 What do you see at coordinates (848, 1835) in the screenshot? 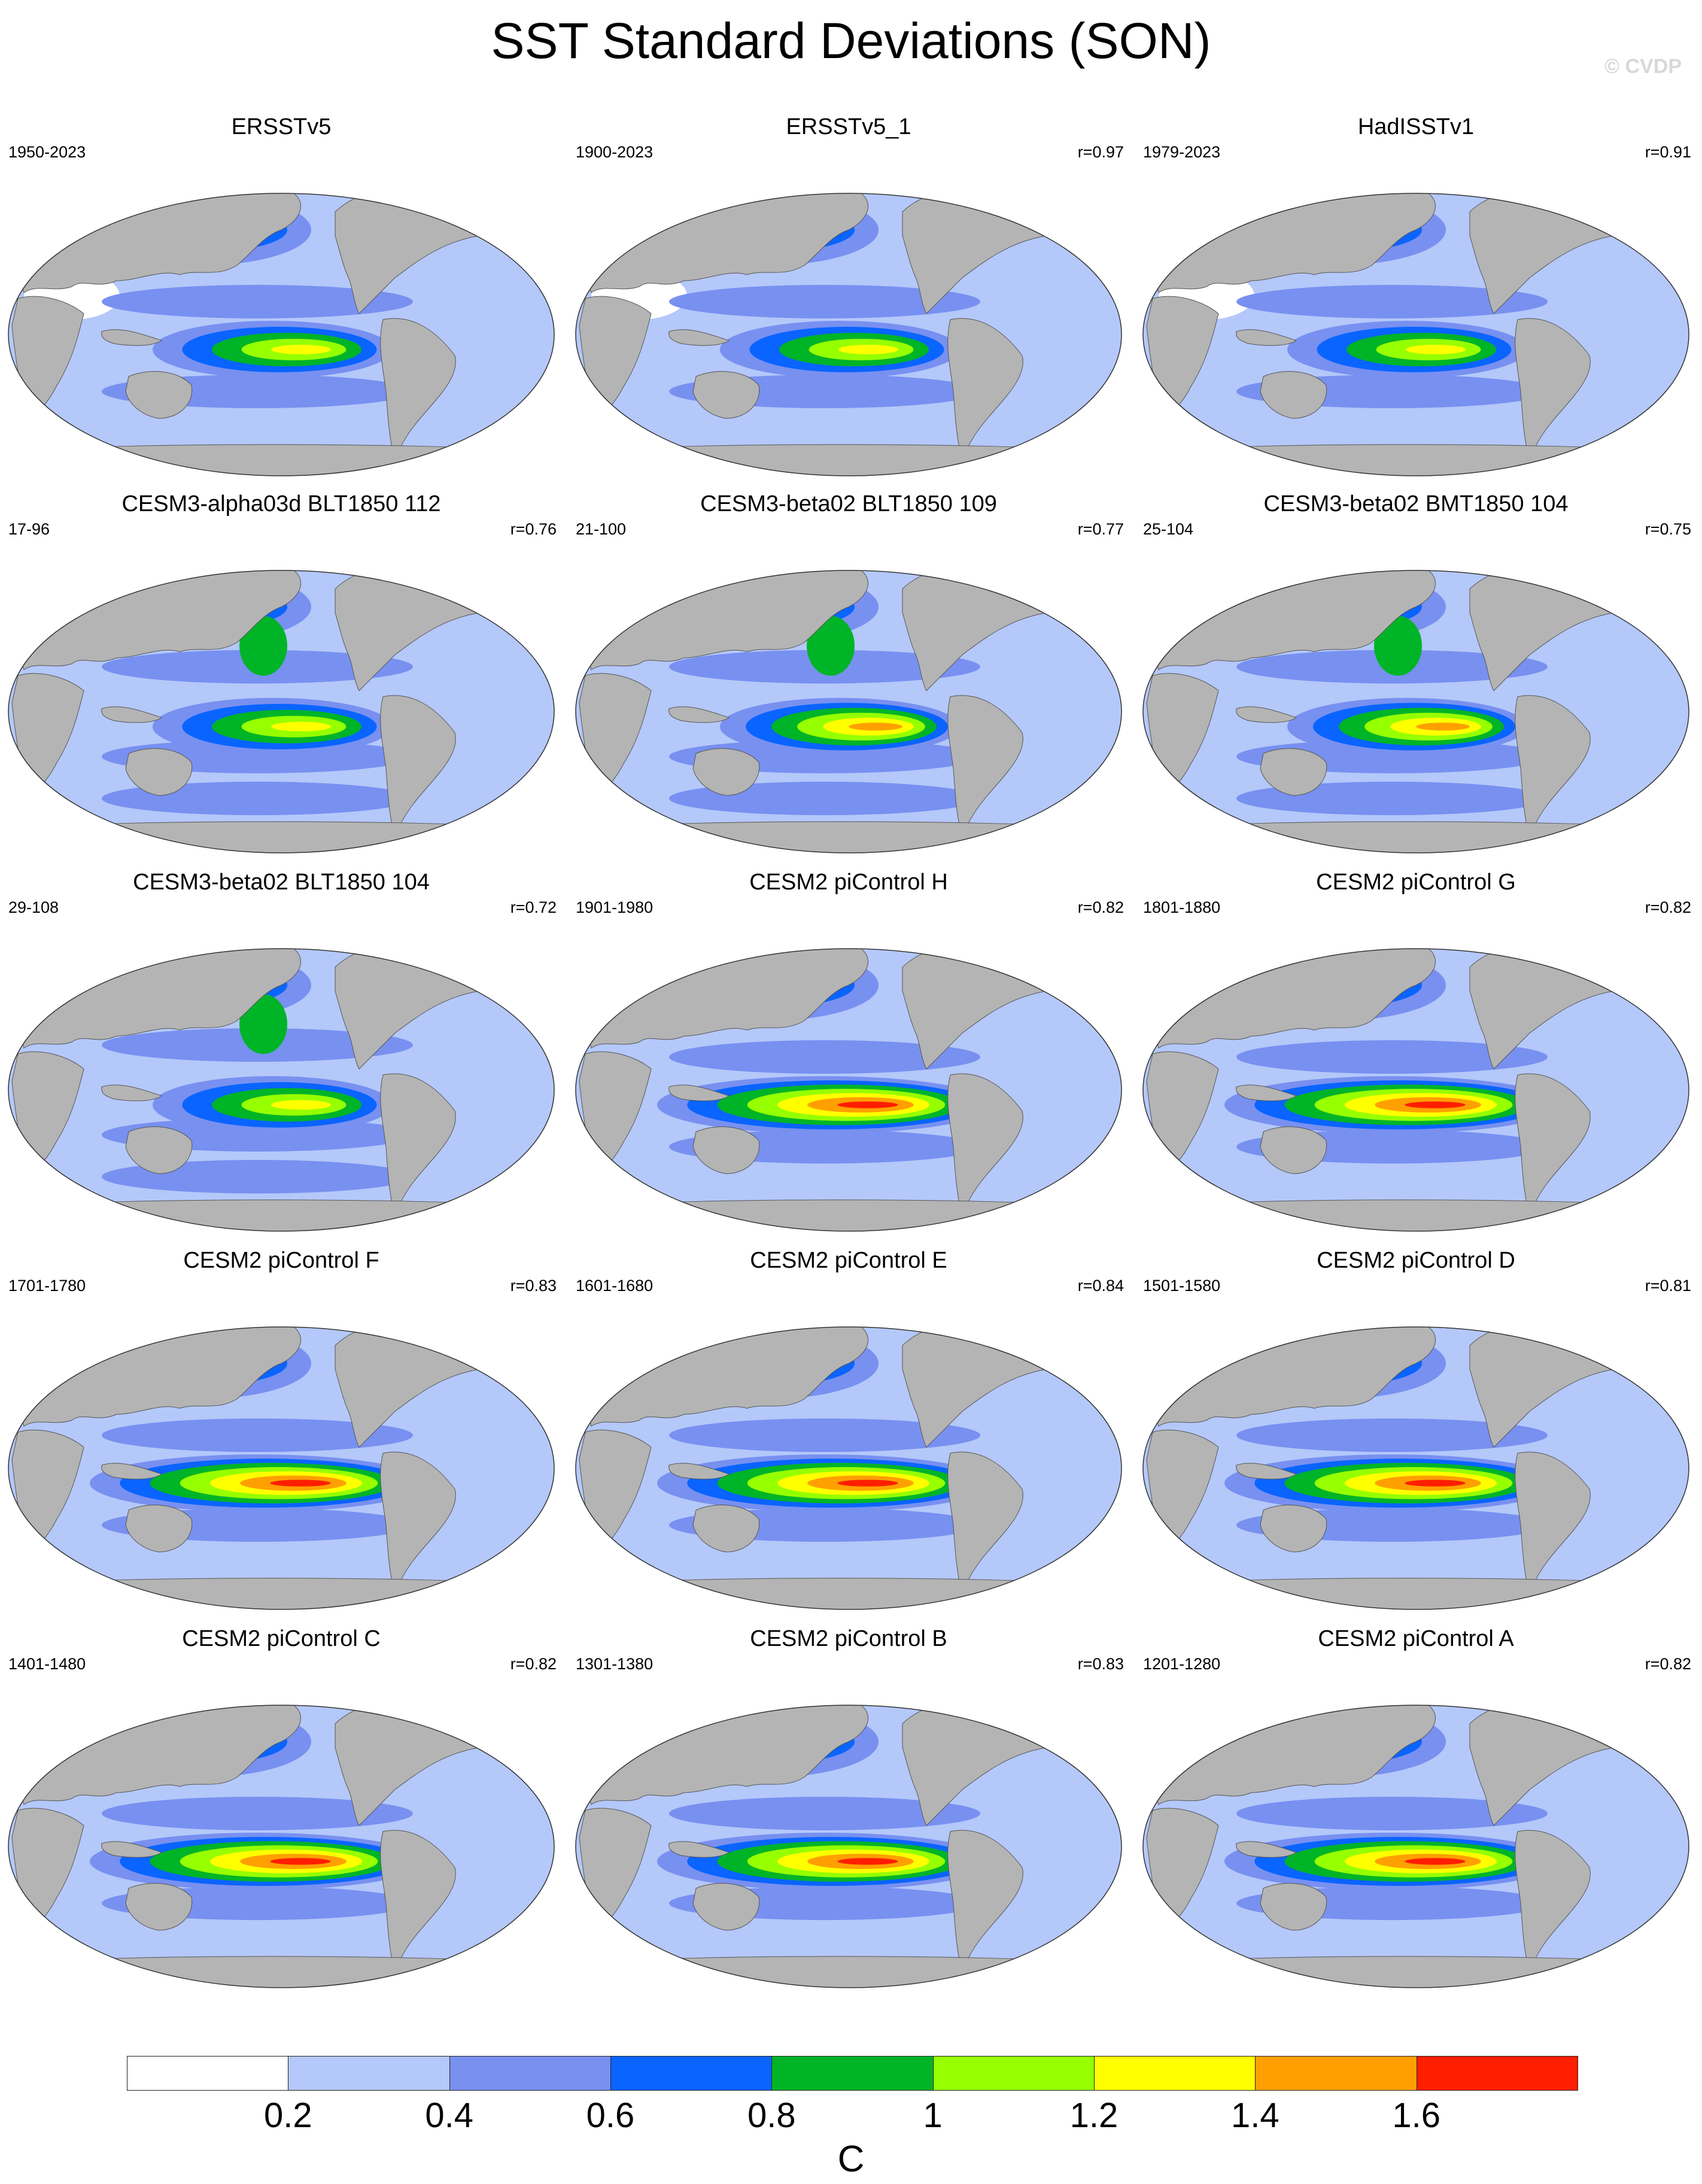
I see `map-panel: CESM2 piControl B 1301-1380 r=0.83` at bounding box center [848, 1835].